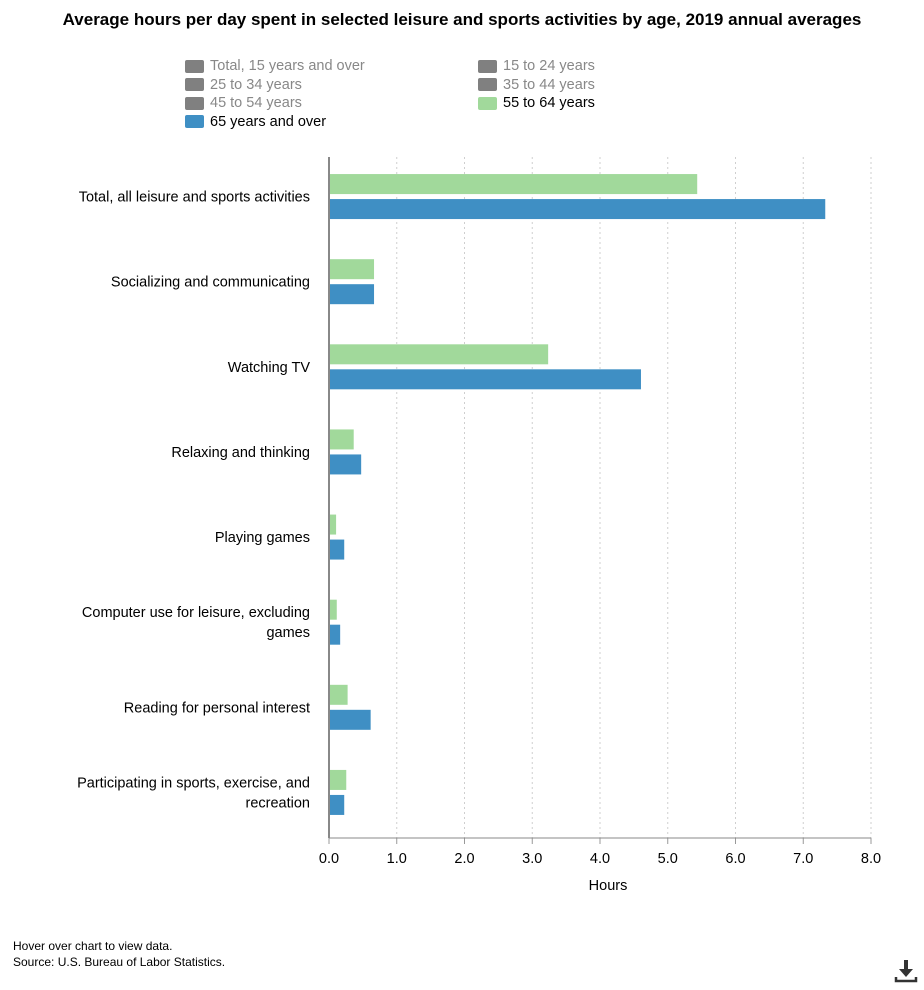 The width and height of the screenshot is (924, 990). Describe the element at coordinates (240, 453) in the screenshot. I see `category-label: Relaxing and thinking` at that location.